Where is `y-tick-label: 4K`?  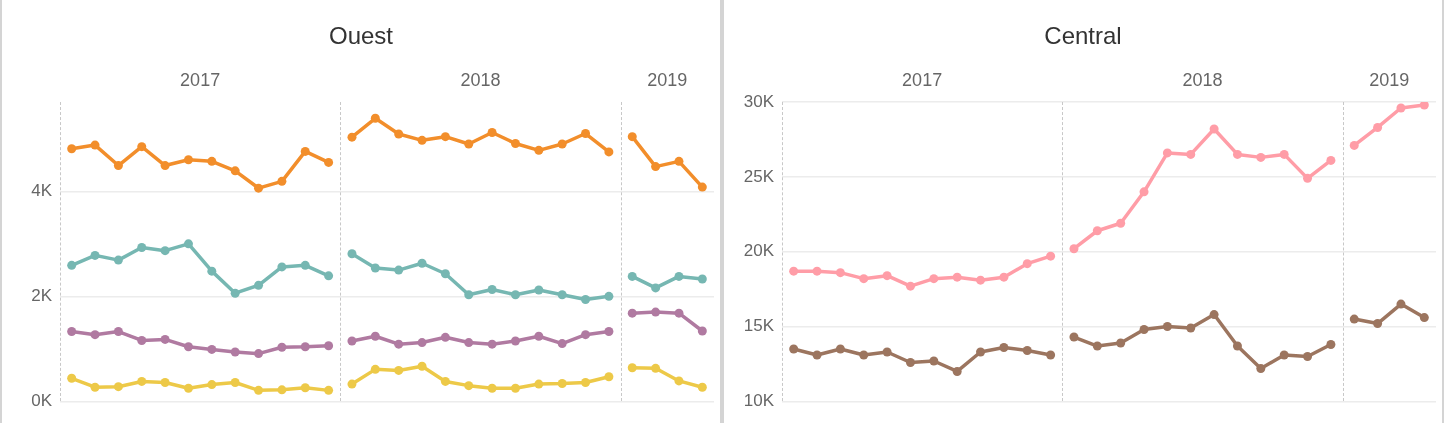 y-tick-label: 4K is located at coordinates (42, 190).